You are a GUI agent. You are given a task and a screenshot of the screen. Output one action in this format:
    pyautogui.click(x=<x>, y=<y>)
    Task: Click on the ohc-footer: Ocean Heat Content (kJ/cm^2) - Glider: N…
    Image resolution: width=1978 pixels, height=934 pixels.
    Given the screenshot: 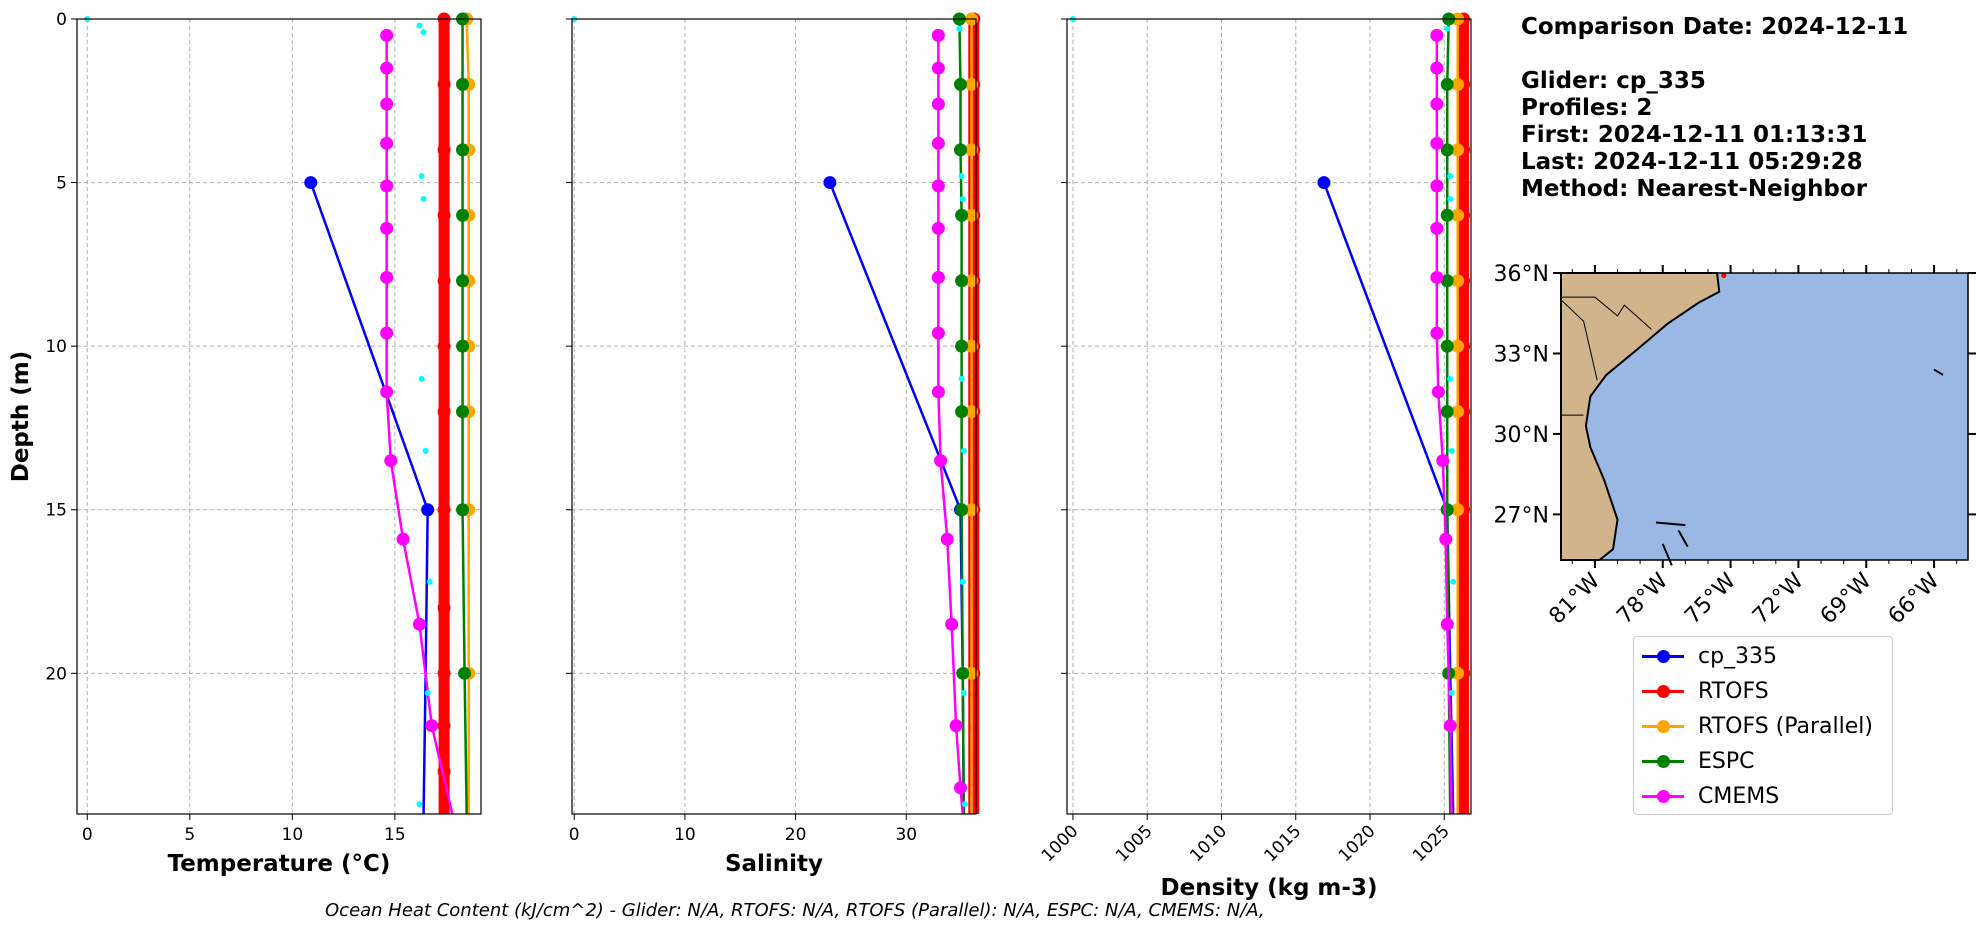 What is the action you would take?
    pyautogui.click(x=795, y=910)
    